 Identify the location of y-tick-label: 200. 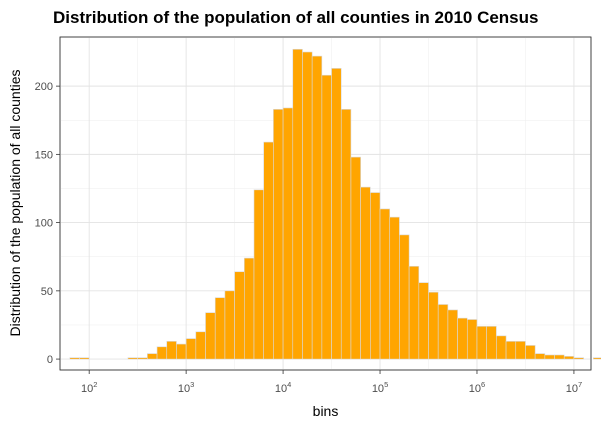
(44, 87).